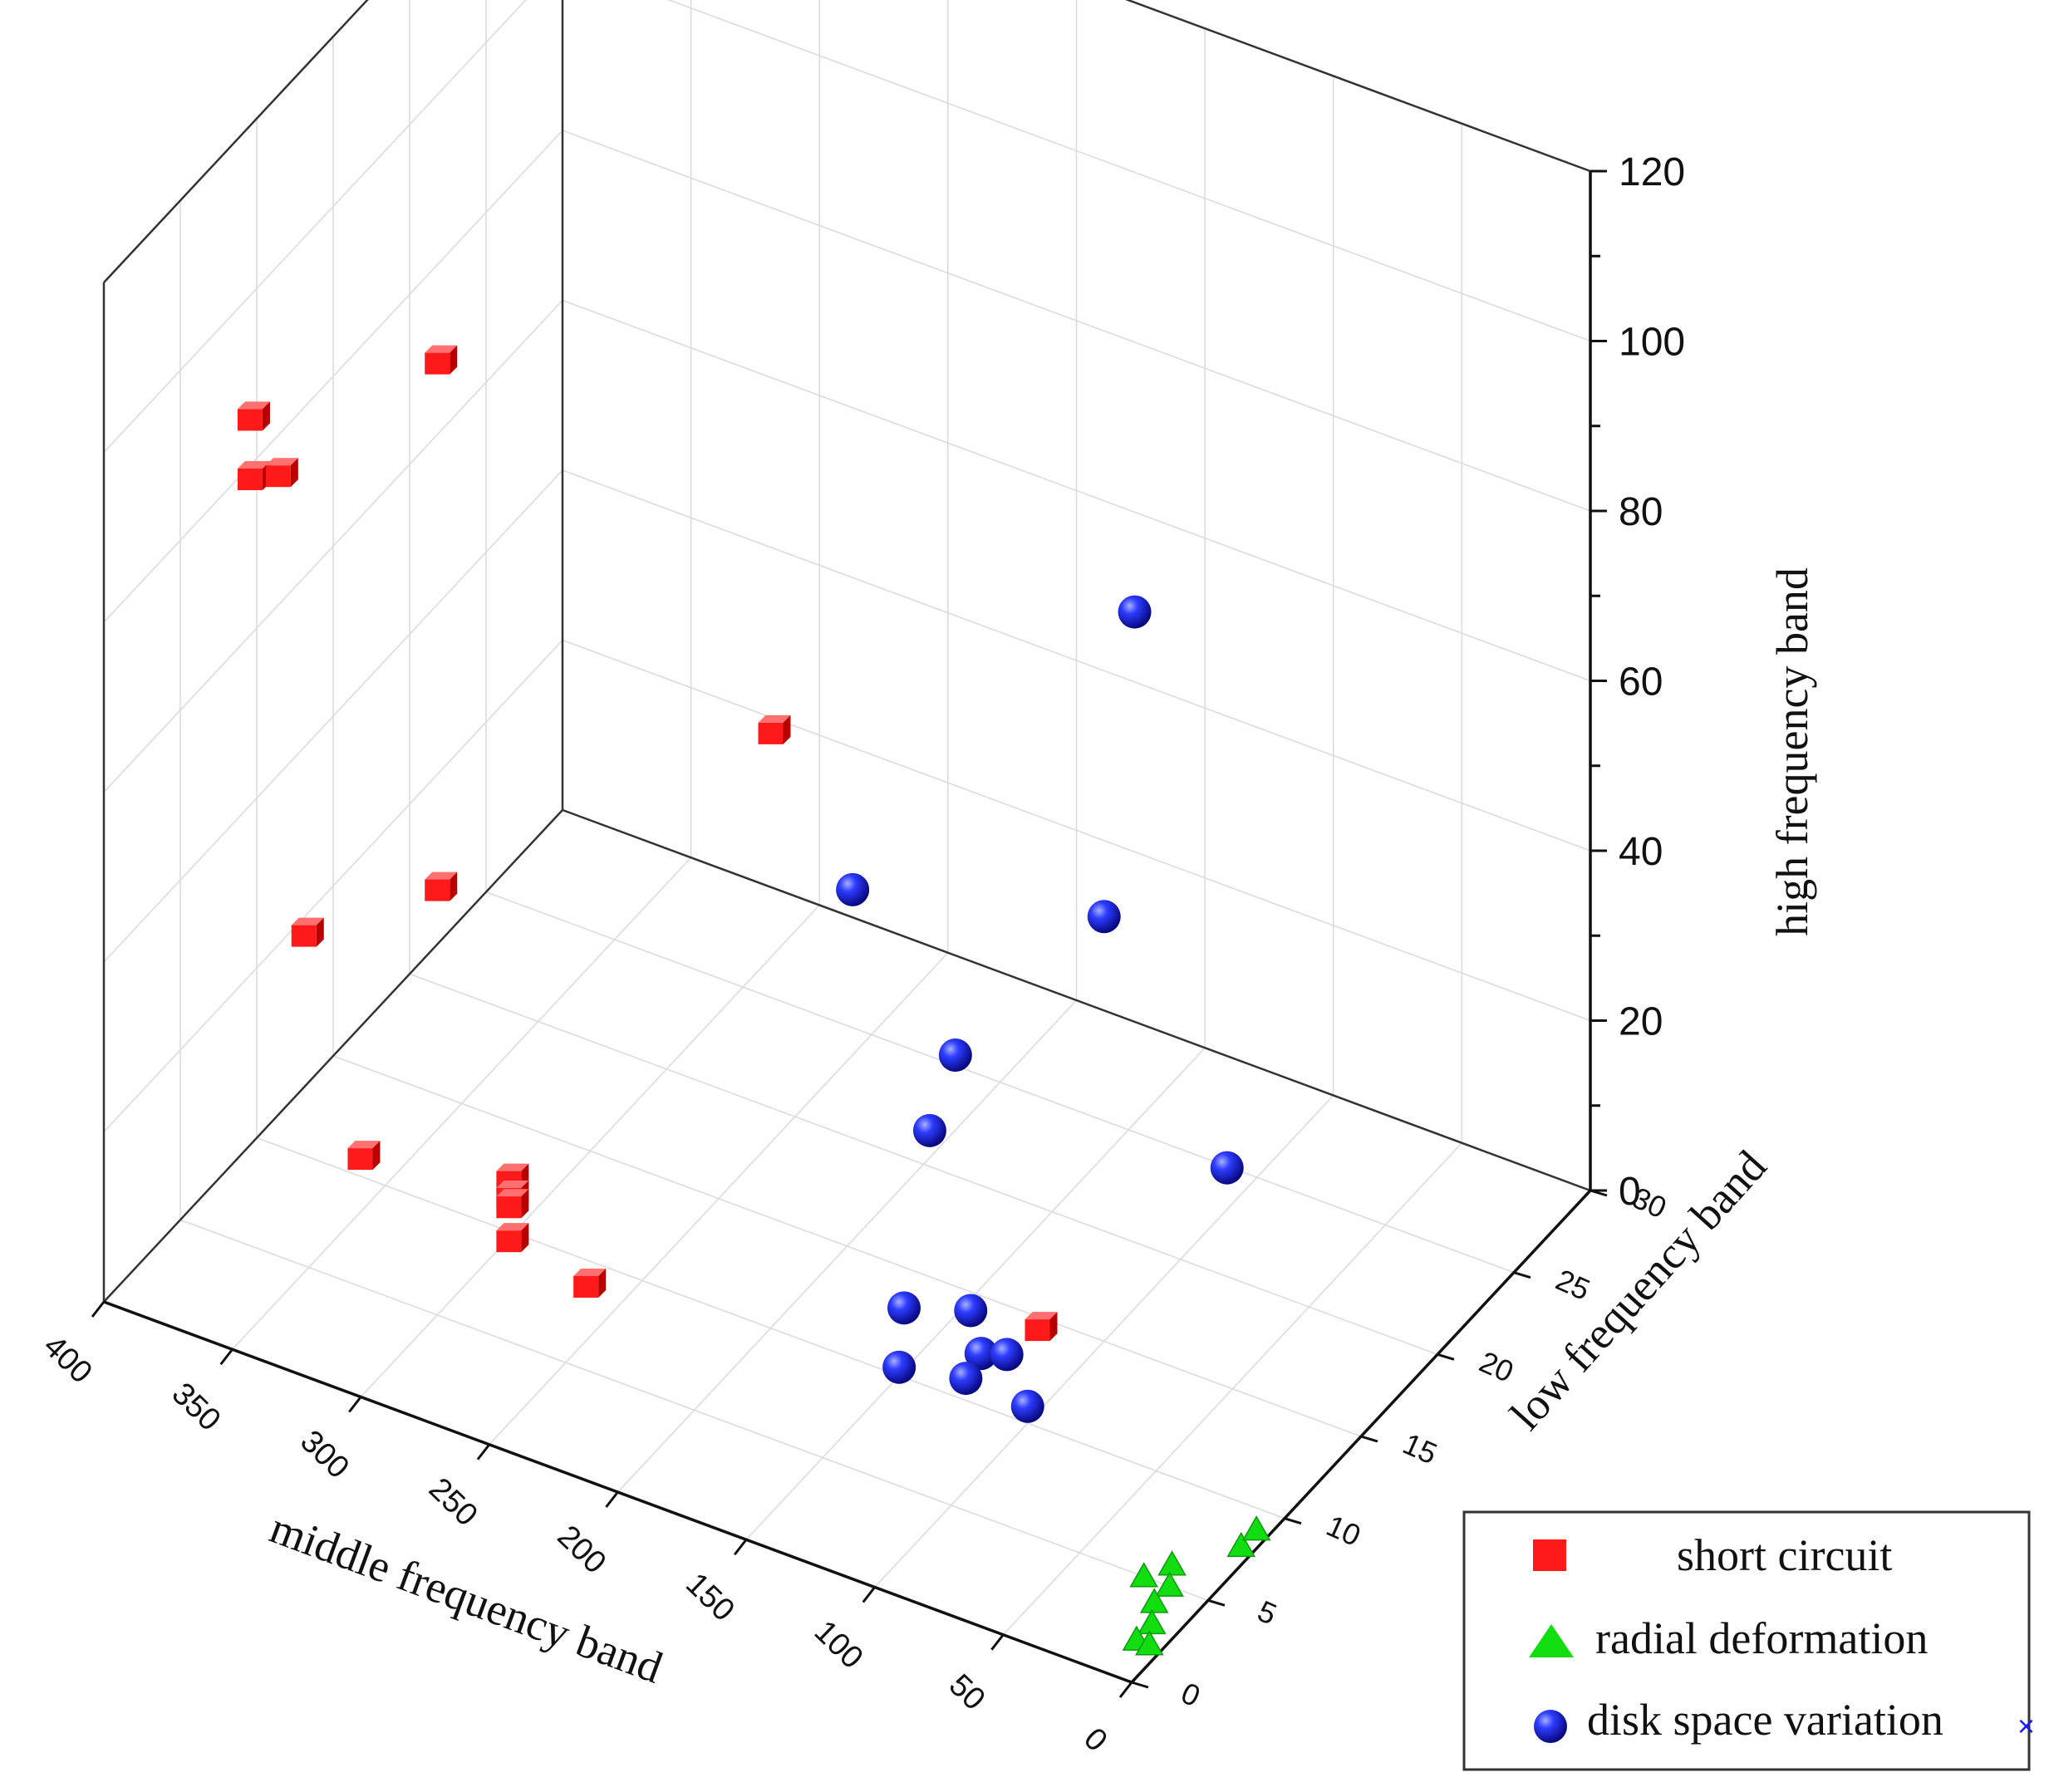 Image resolution: width=2049 pixels, height=1792 pixels. What do you see at coordinates (1641, 512) in the screenshot?
I see `z-tick-label: 80` at bounding box center [1641, 512].